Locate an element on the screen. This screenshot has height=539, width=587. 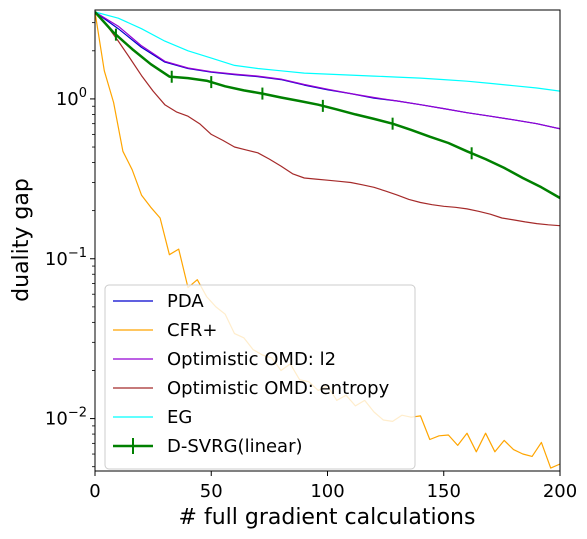
legend-label: Optimistic OMD: entropy is located at coordinates (278, 388).